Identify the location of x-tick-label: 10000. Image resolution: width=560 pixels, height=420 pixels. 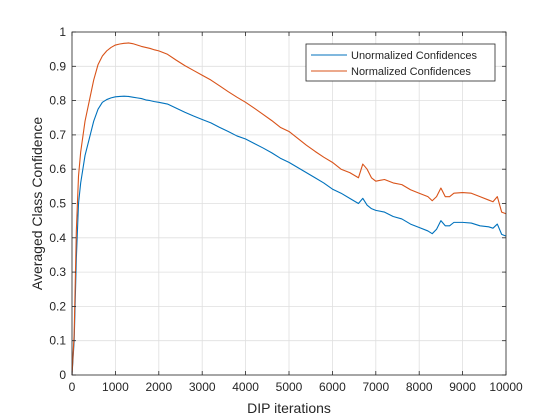
(506, 387).